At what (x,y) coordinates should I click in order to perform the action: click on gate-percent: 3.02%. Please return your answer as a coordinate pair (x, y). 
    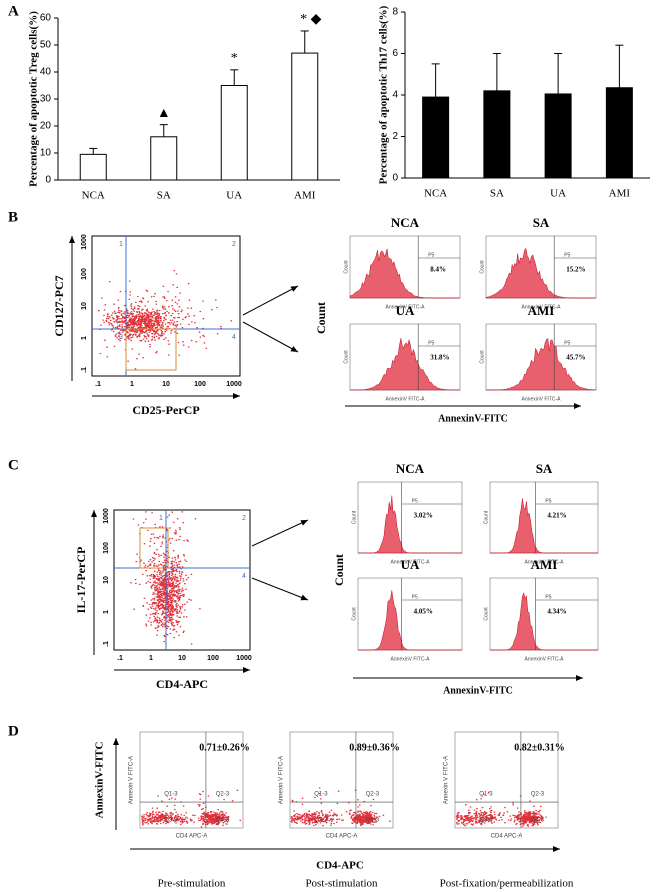
    Looking at the image, I should click on (423, 516).